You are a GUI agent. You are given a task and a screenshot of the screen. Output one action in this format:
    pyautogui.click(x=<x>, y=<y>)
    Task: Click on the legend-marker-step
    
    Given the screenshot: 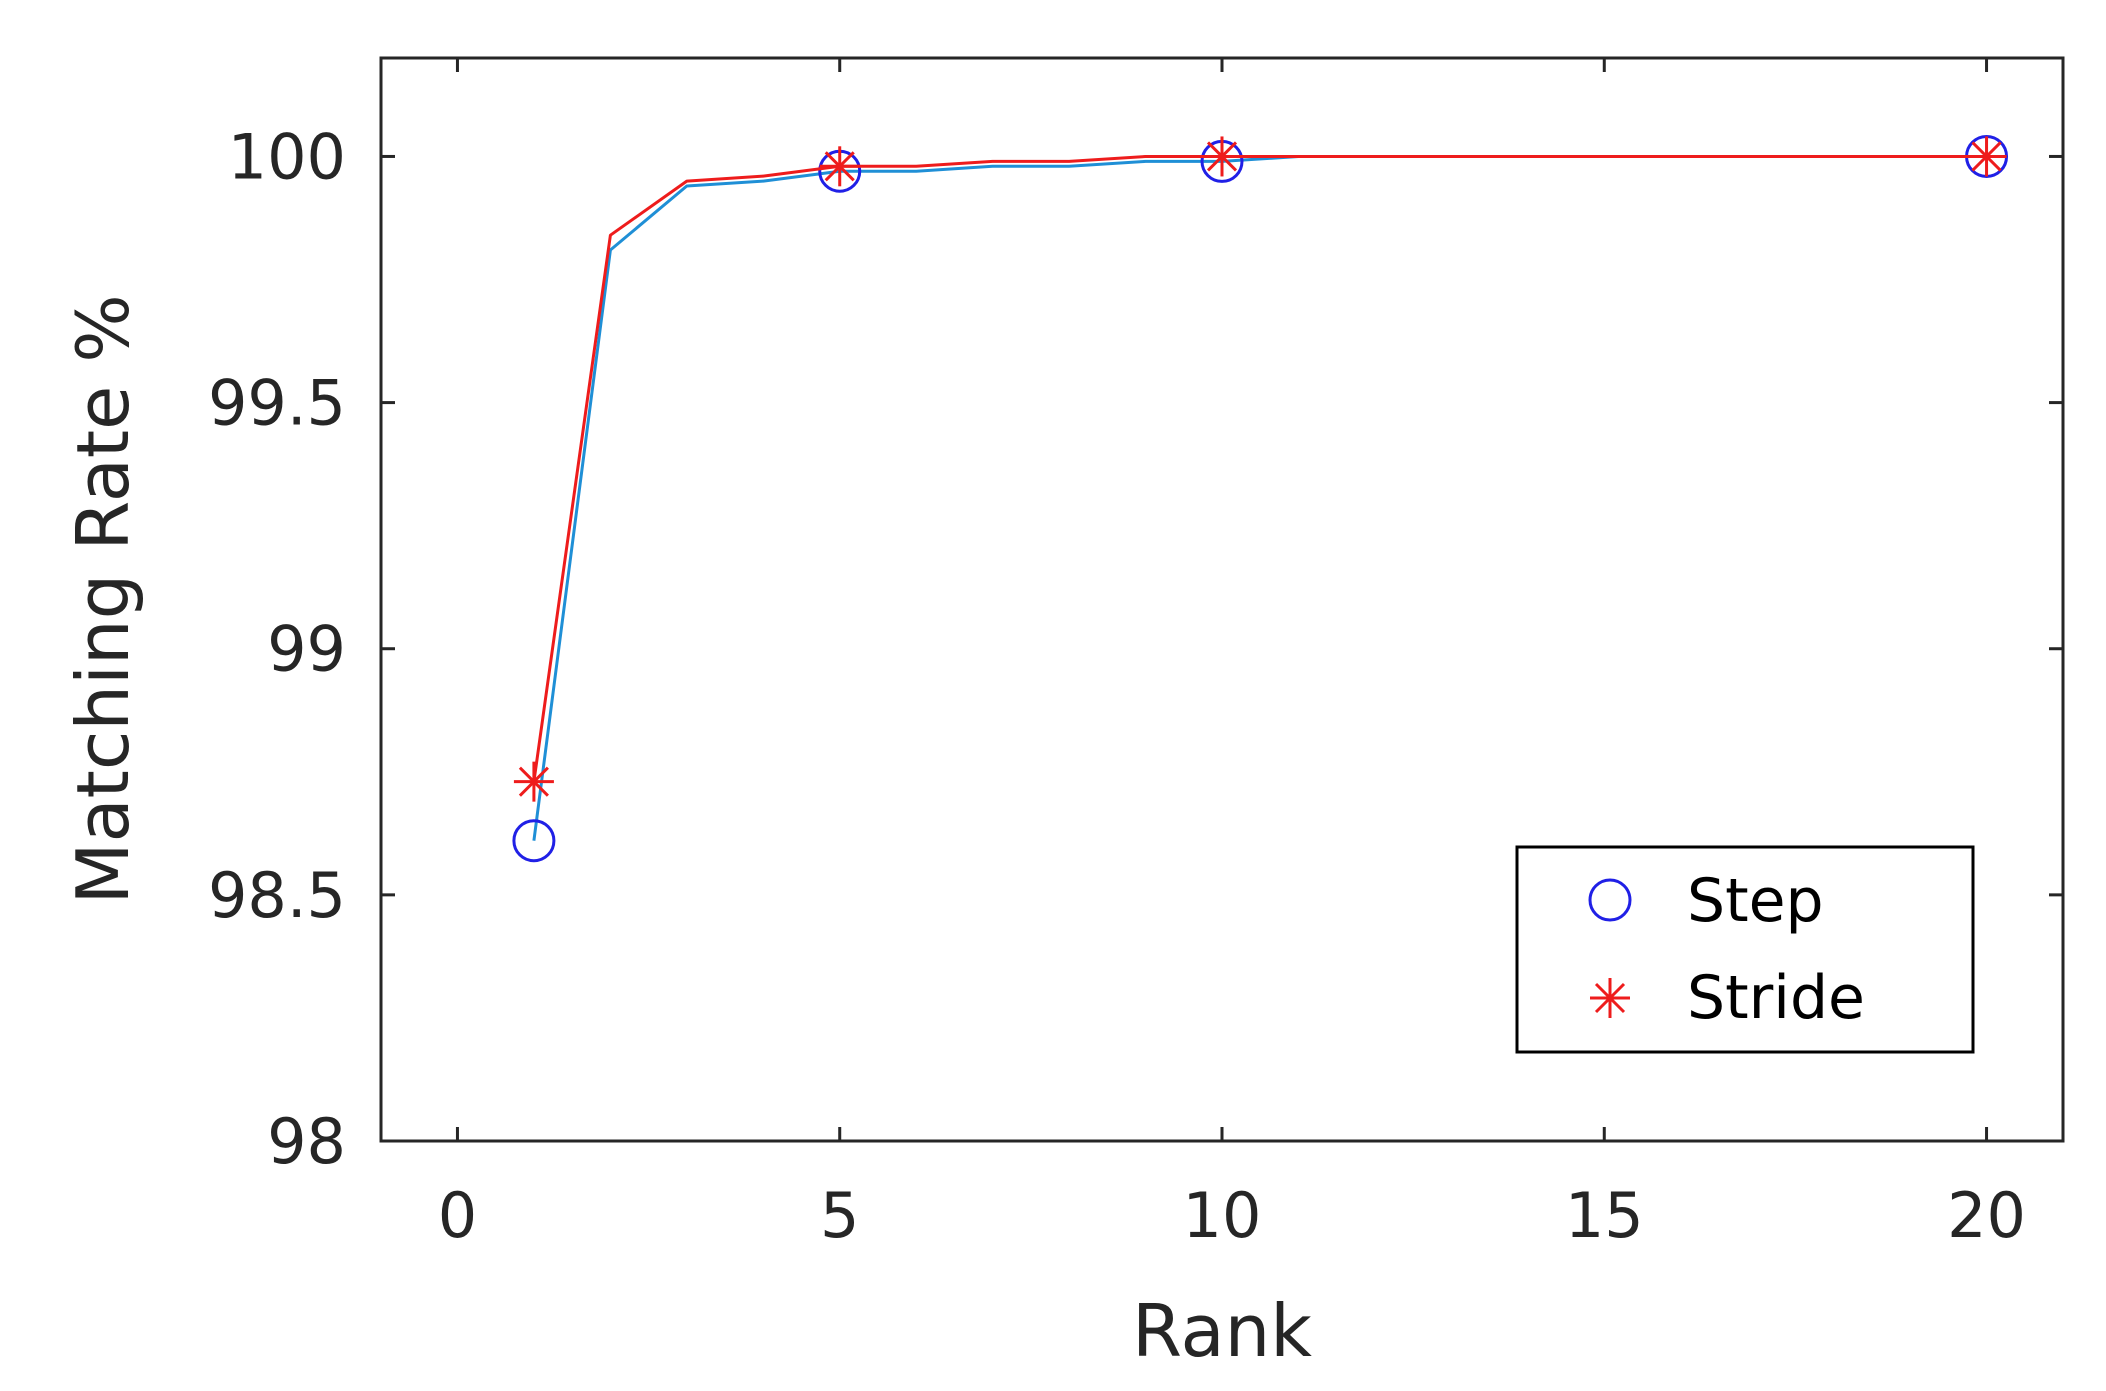 What is the action you would take?
    pyautogui.click(x=1610, y=900)
    